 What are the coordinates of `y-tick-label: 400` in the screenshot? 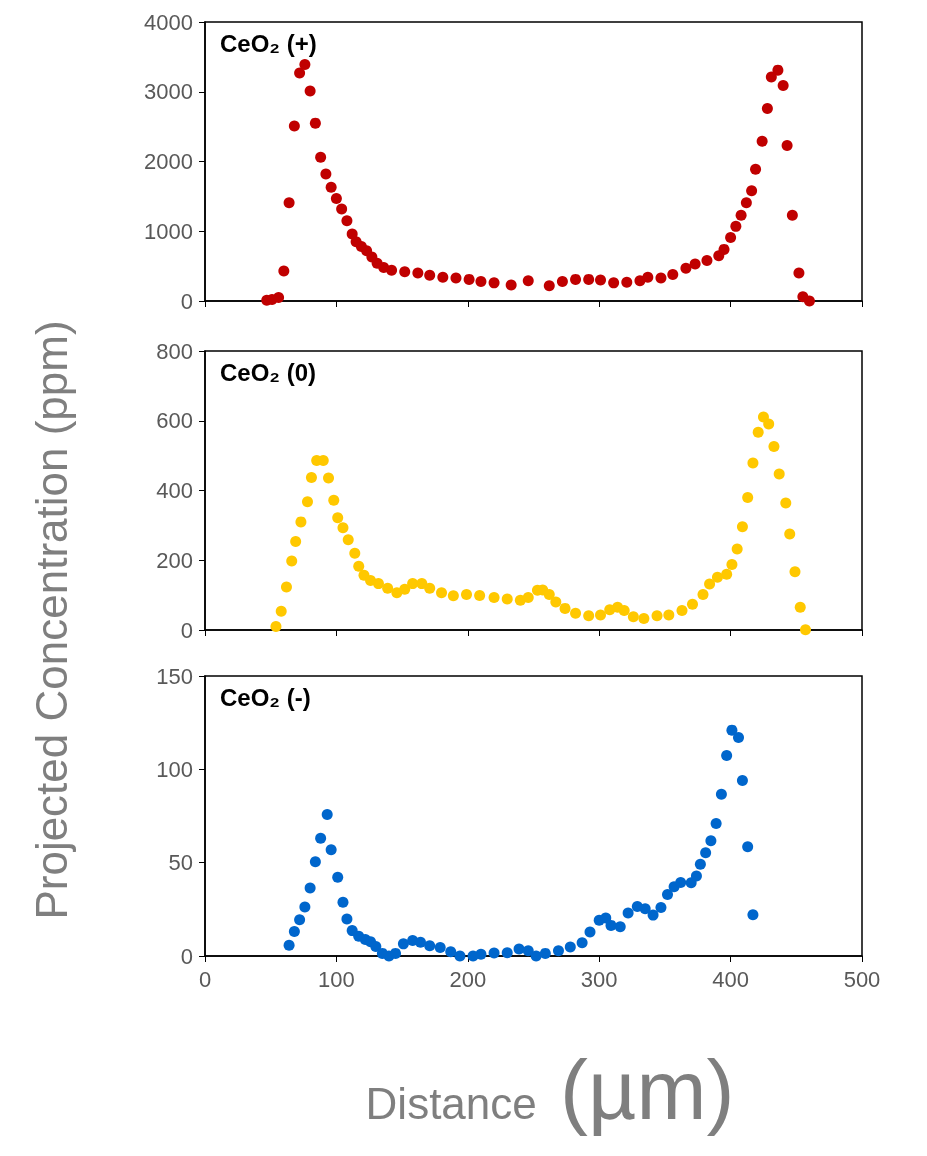 It's located at (174, 490).